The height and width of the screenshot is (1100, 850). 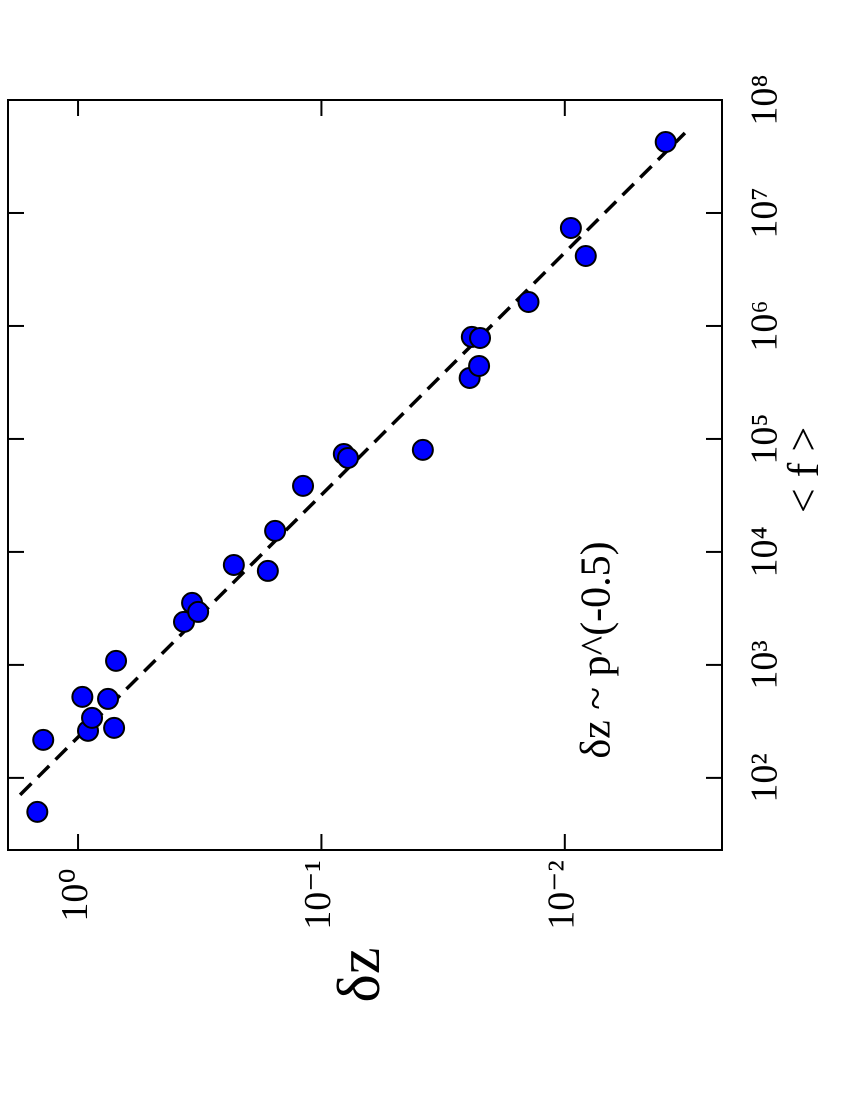 What do you see at coordinates (765, 438) in the screenshot?
I see `x-tick-label: 10⁵` at bounding box center [765, 438].